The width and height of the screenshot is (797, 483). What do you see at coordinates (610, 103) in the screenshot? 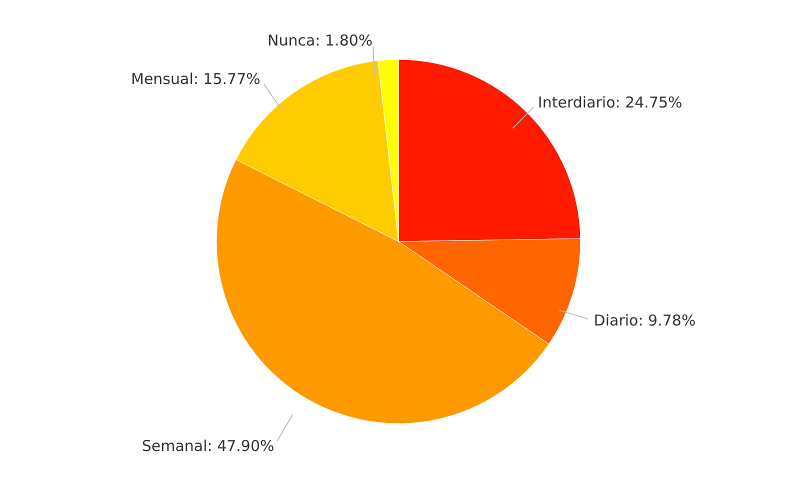
I see `slice-label: Interdiario: 24.75%` at bounding box center [610, 103].